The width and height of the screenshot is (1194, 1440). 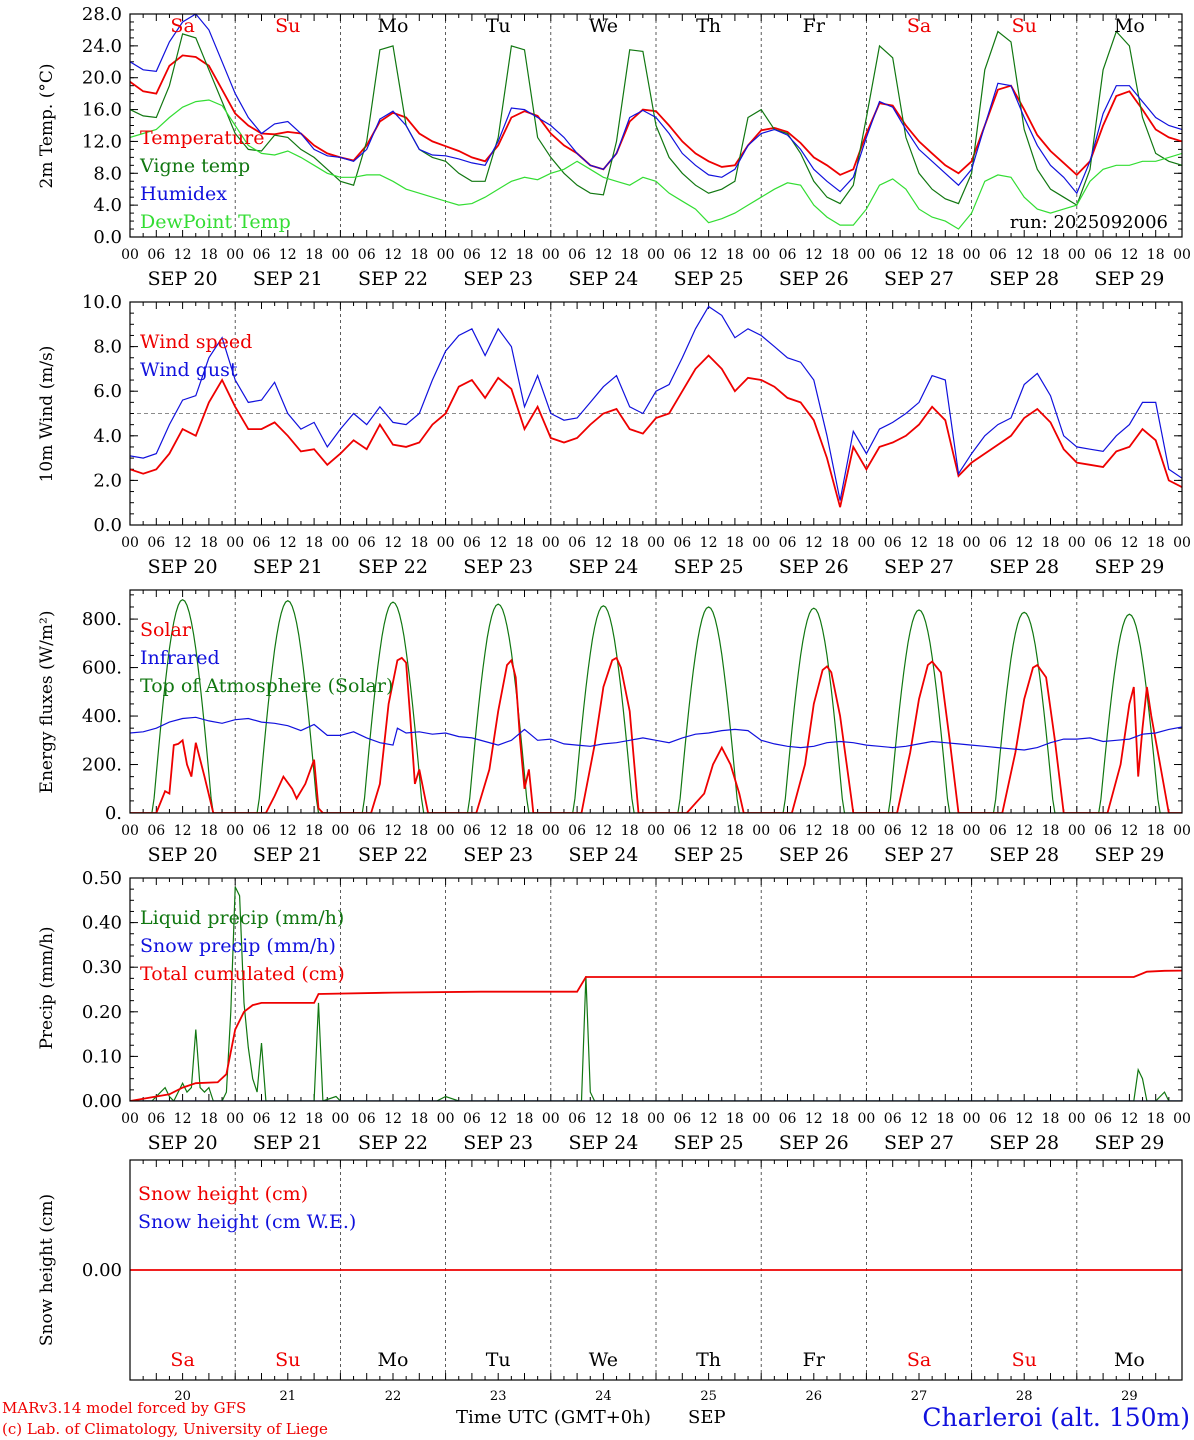 I want to click on series-liquid-precip-mm-h, so click(x=656, y=993).